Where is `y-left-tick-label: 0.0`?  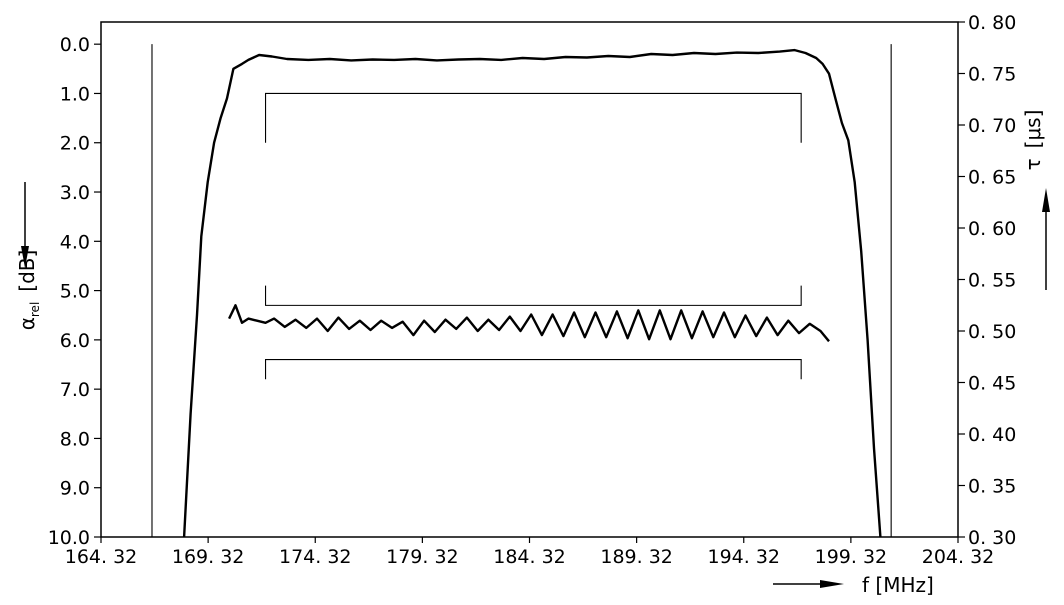 y-left-tick-label: 0.0 is located at coordinates (75, 45).